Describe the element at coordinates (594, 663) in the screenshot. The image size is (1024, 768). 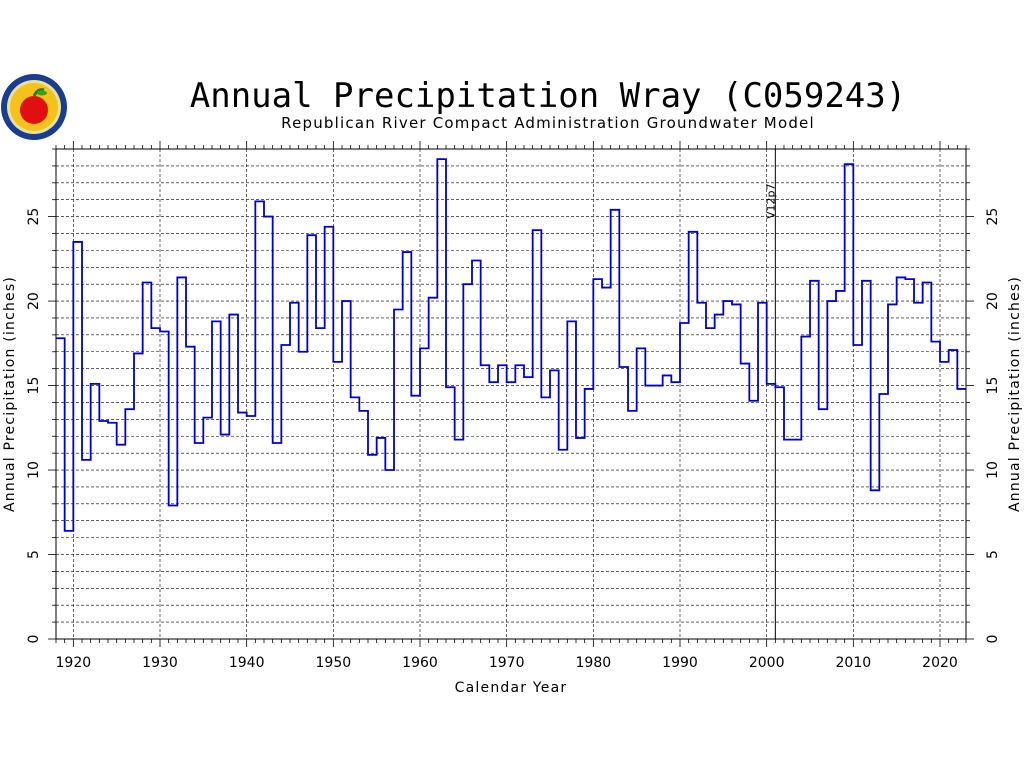
I see `x-tick-label: 1980` at that location.